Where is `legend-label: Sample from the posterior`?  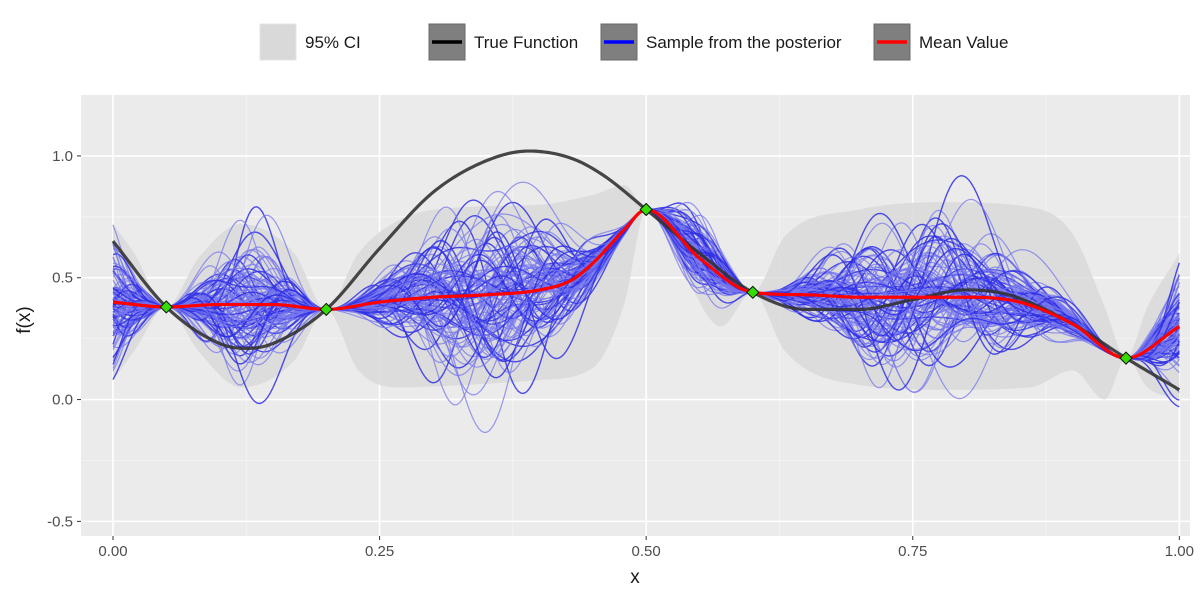
legend-label: Sample from the posterior is located at coordinates (744, 42).